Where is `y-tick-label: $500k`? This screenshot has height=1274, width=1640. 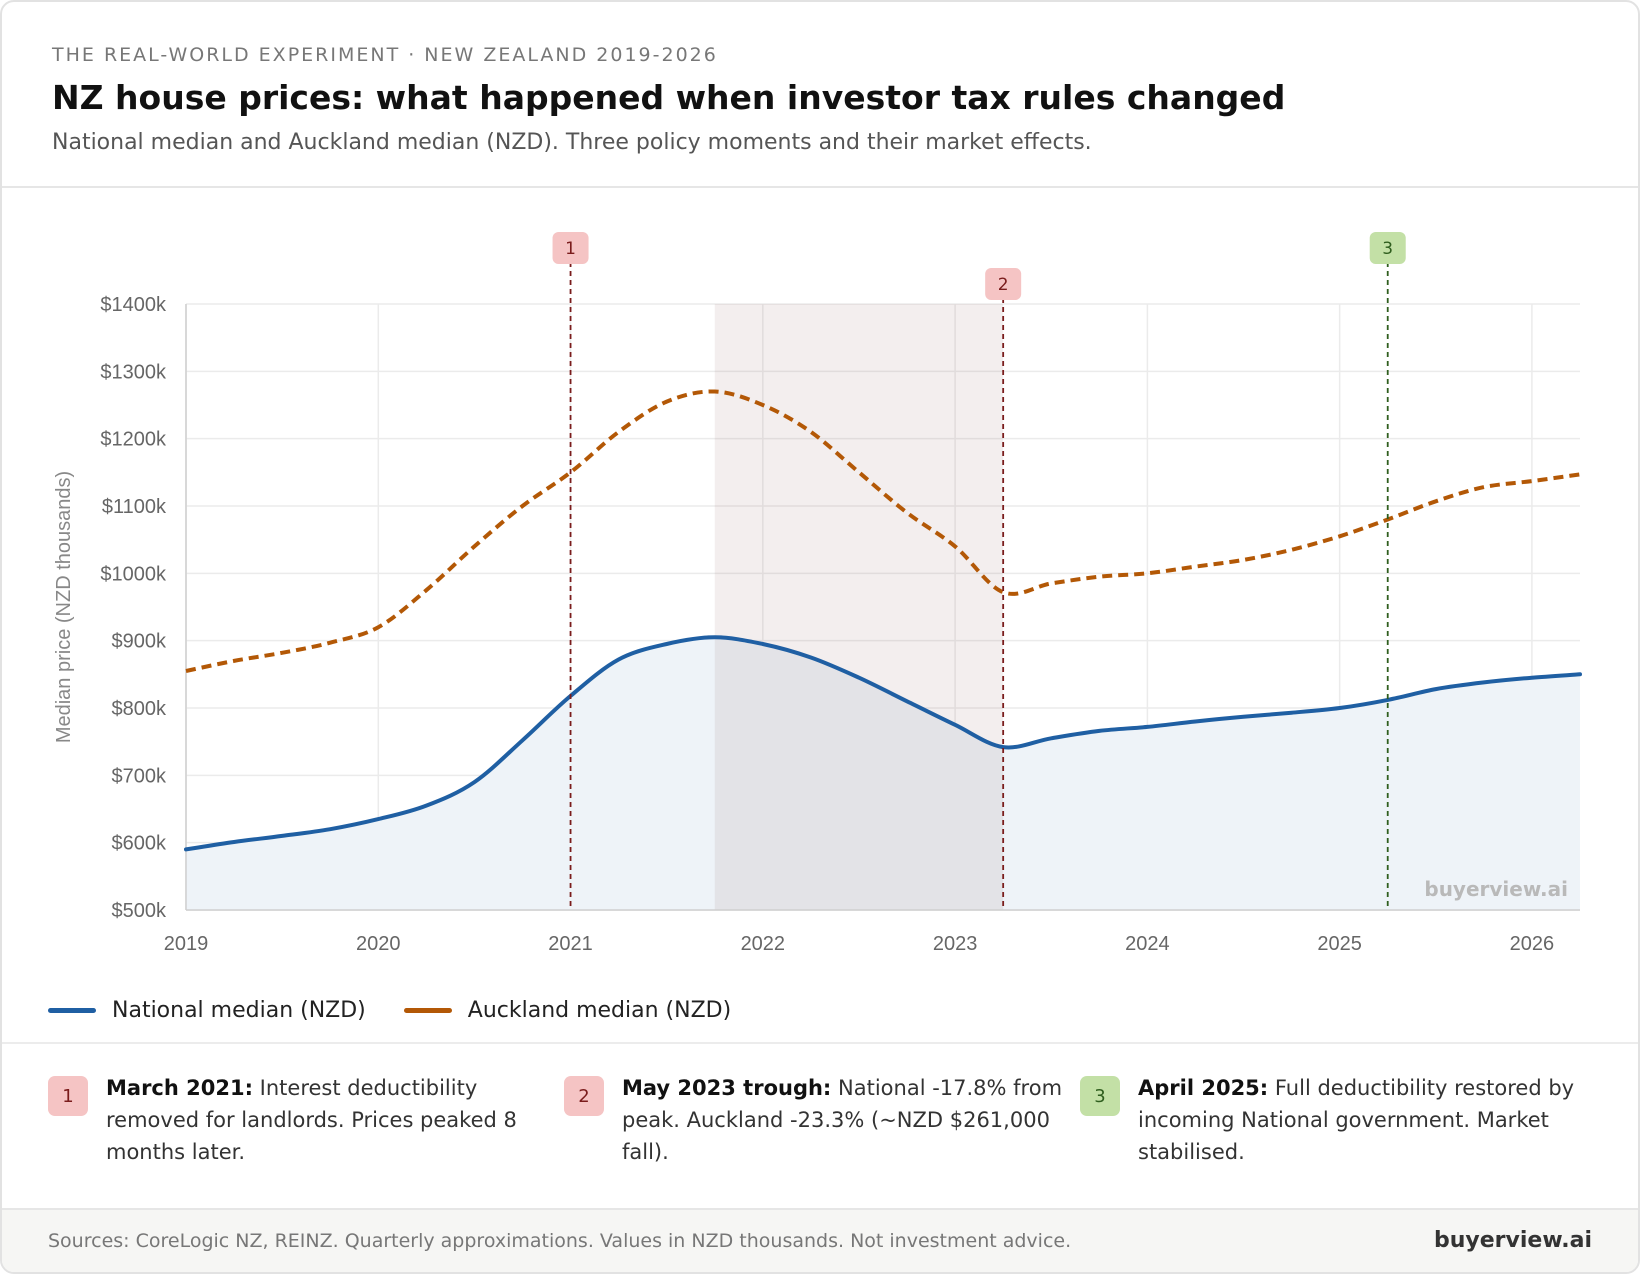
y-tick-label: $500k is located at coordinates (139, 911).